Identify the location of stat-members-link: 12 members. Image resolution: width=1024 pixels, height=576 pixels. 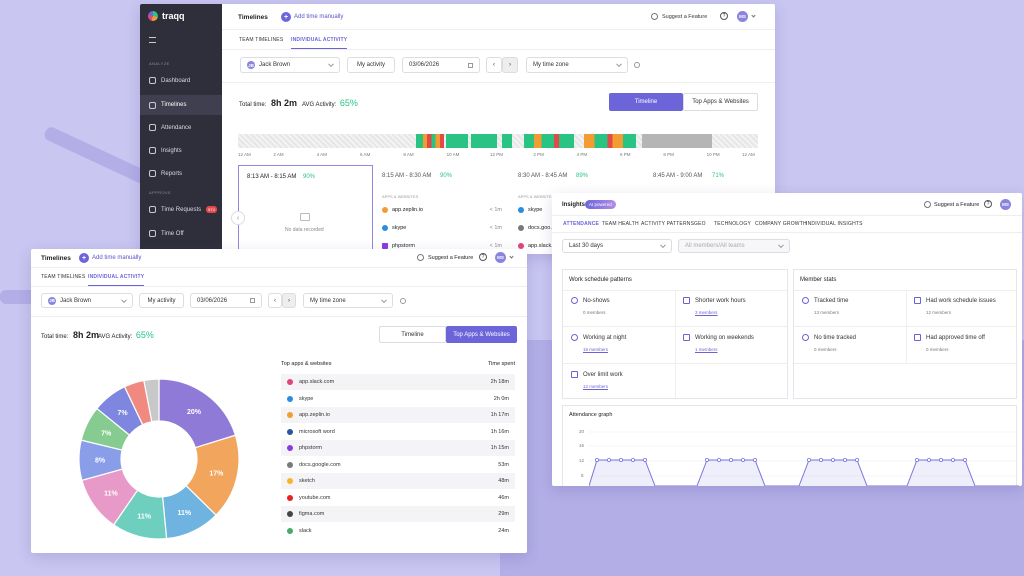
(596, 386).